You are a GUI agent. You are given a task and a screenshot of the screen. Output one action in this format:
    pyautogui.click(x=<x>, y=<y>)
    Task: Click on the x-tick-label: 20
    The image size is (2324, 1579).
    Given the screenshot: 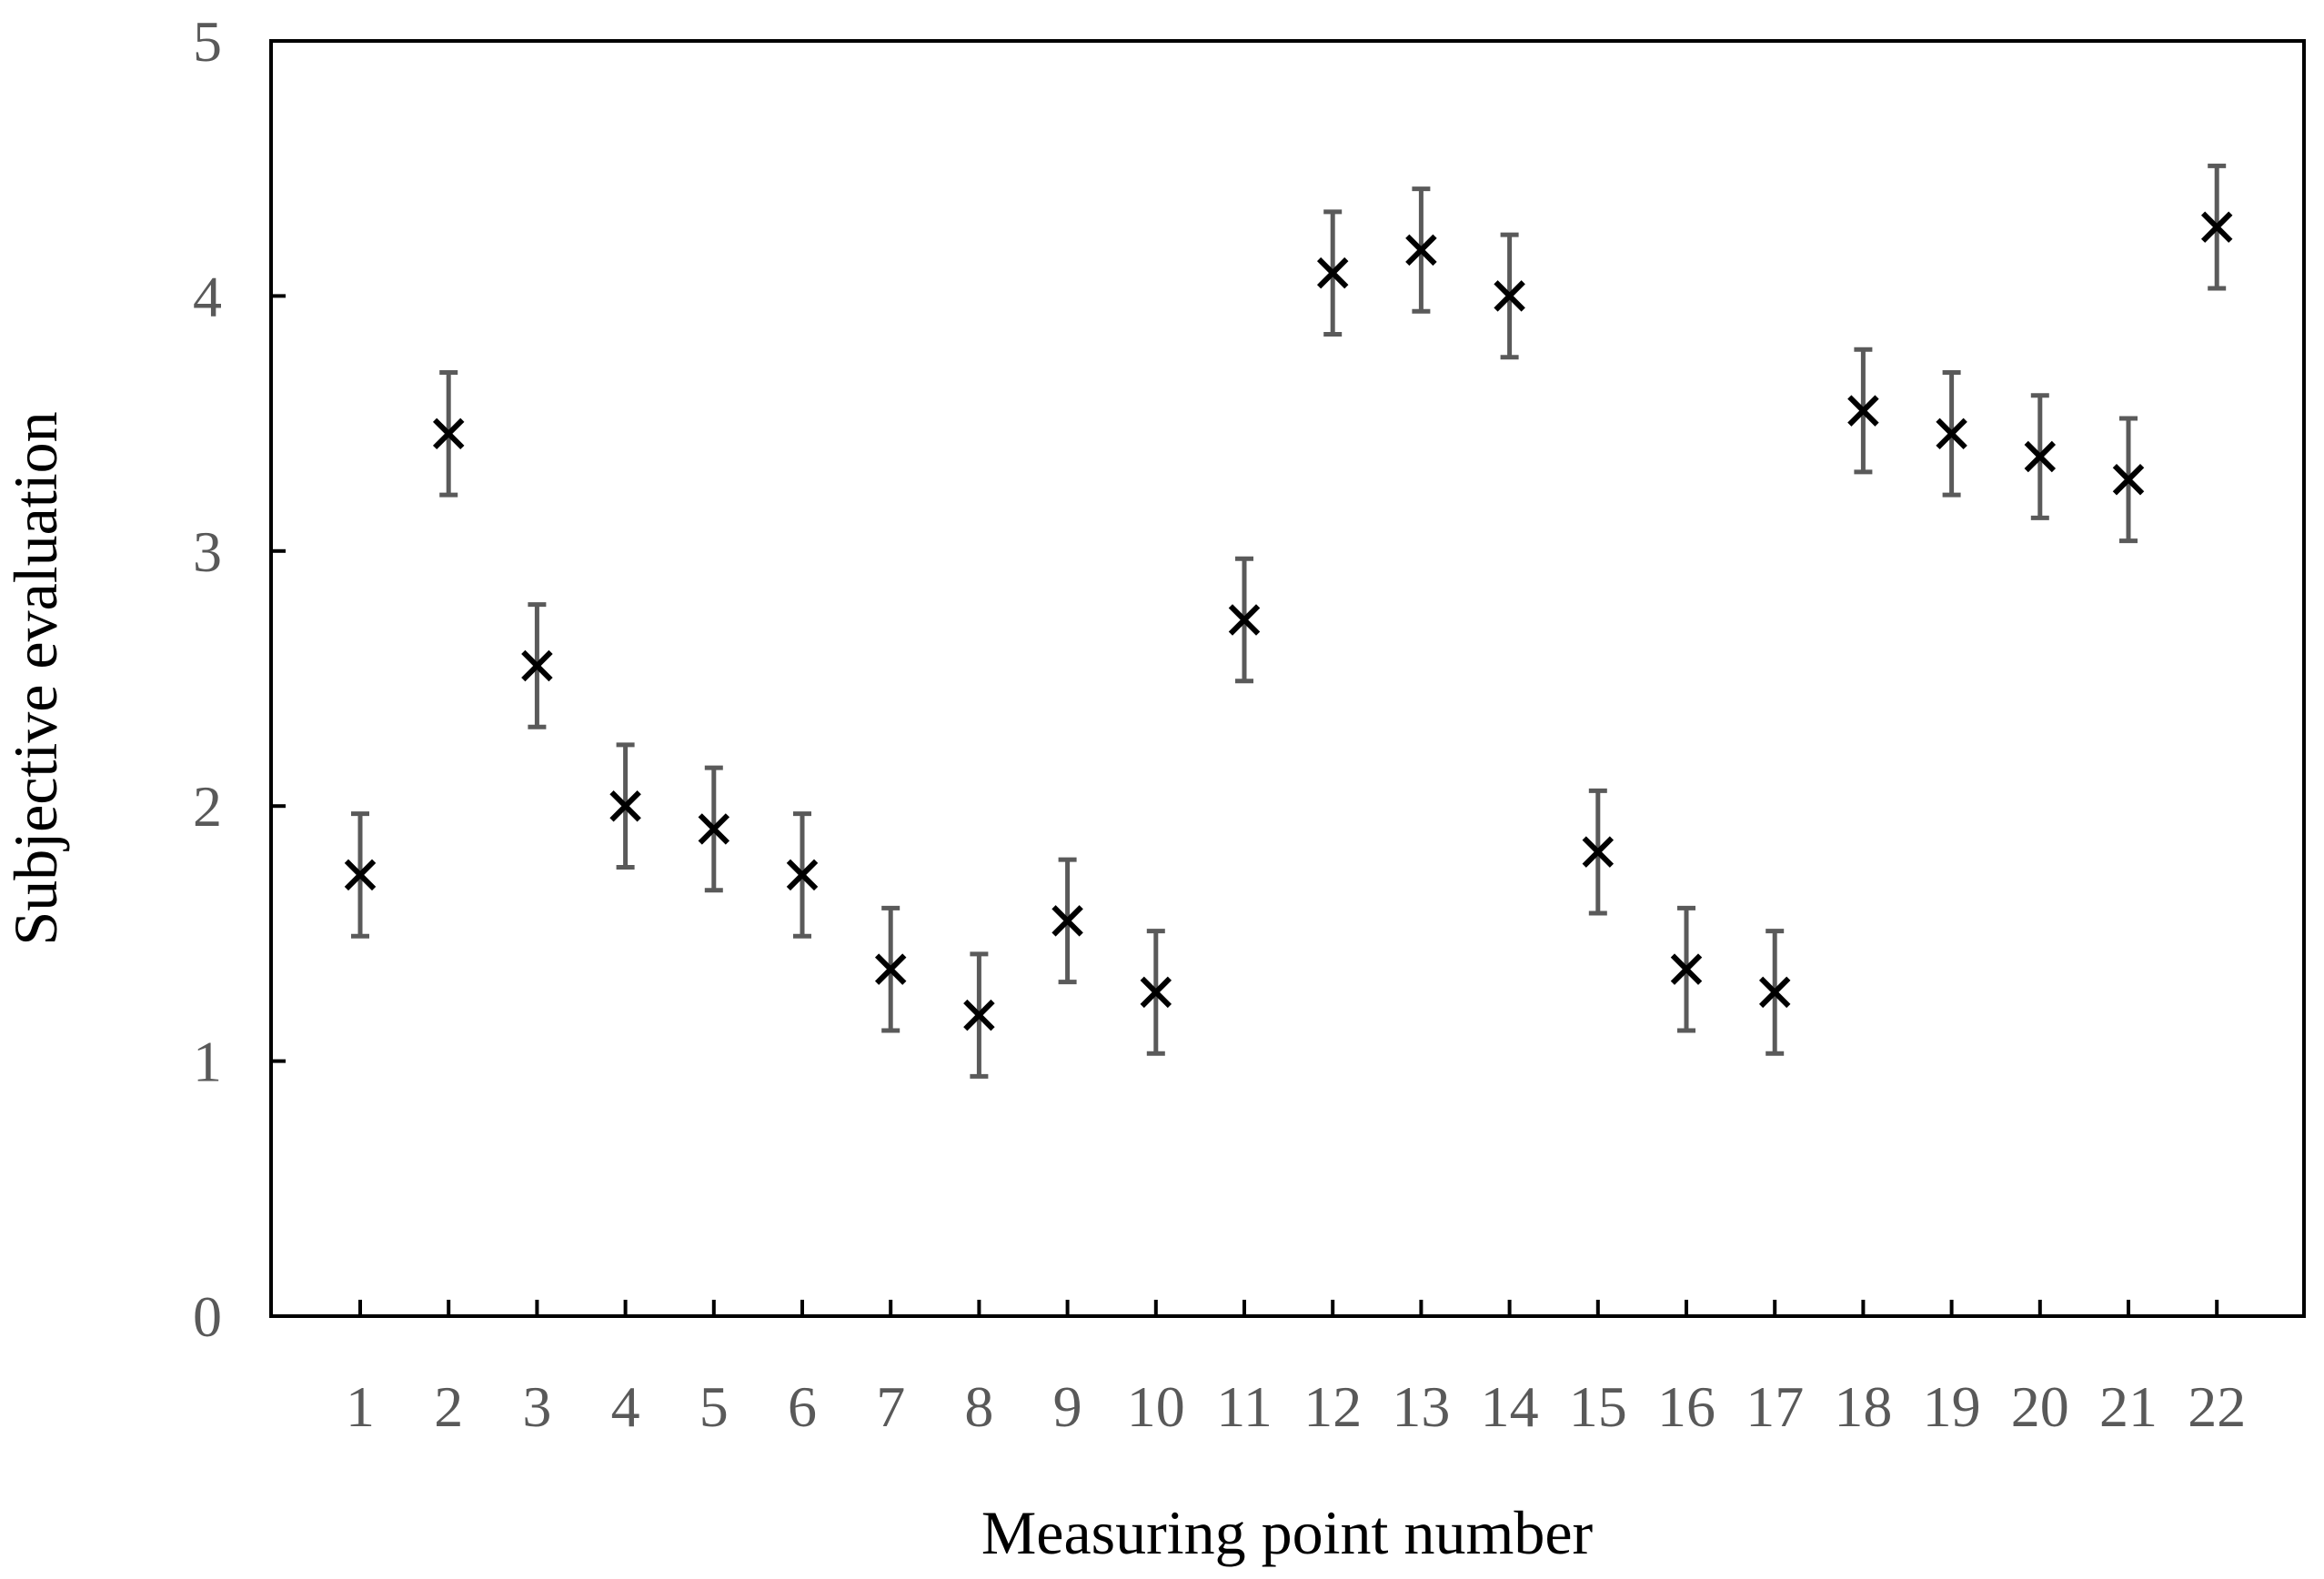 What is the action you would take?
    pyautogui.click(x=2040, y=1406)
    